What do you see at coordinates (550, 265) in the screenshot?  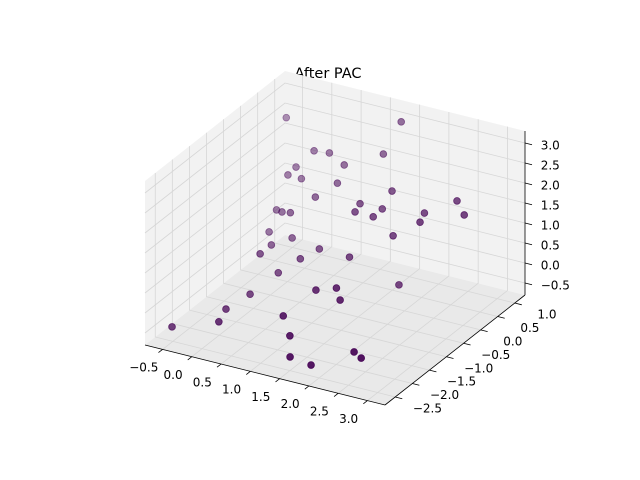 I see `z-tick-label: 0.0` at bounding box center [550, 265].